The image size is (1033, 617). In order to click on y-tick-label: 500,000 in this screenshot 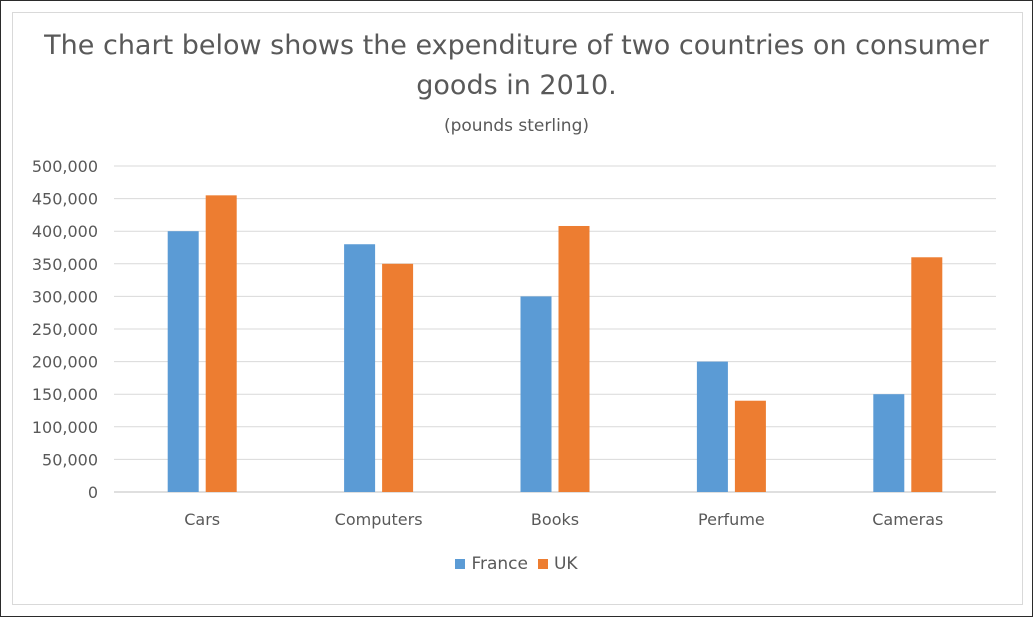, I will do `click(65, 166)`.